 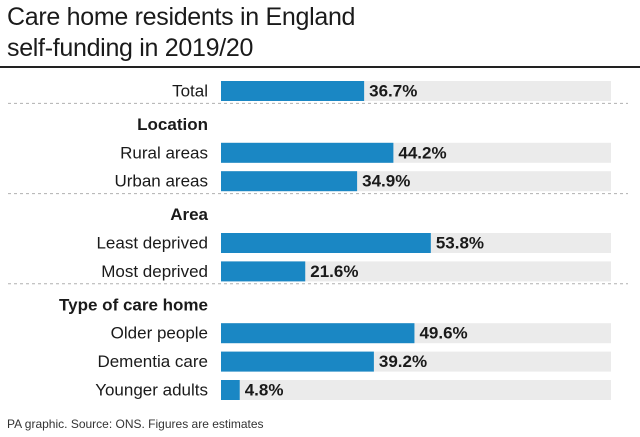 I want to click on category-label: Total, so click(x=190, y=91).